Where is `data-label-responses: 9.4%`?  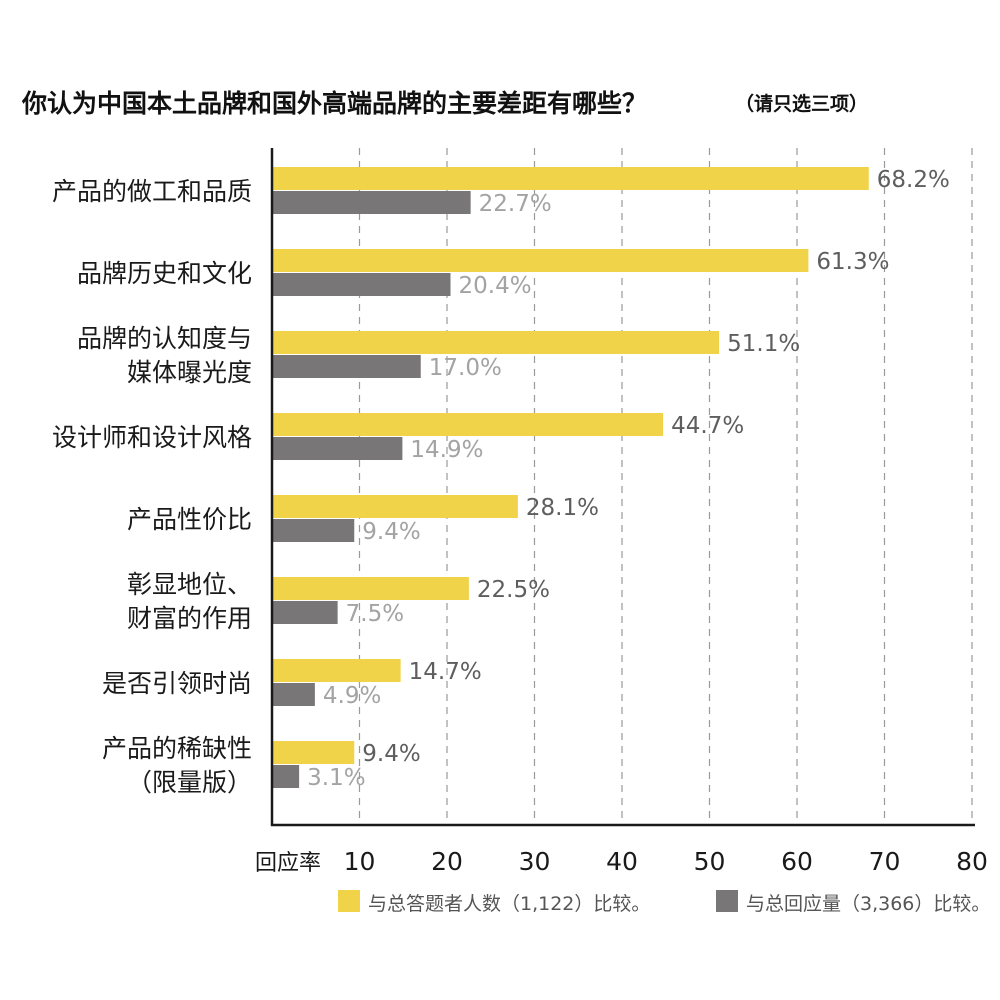 data-label-responses: 9.4% is located at coordinates (391, 532).